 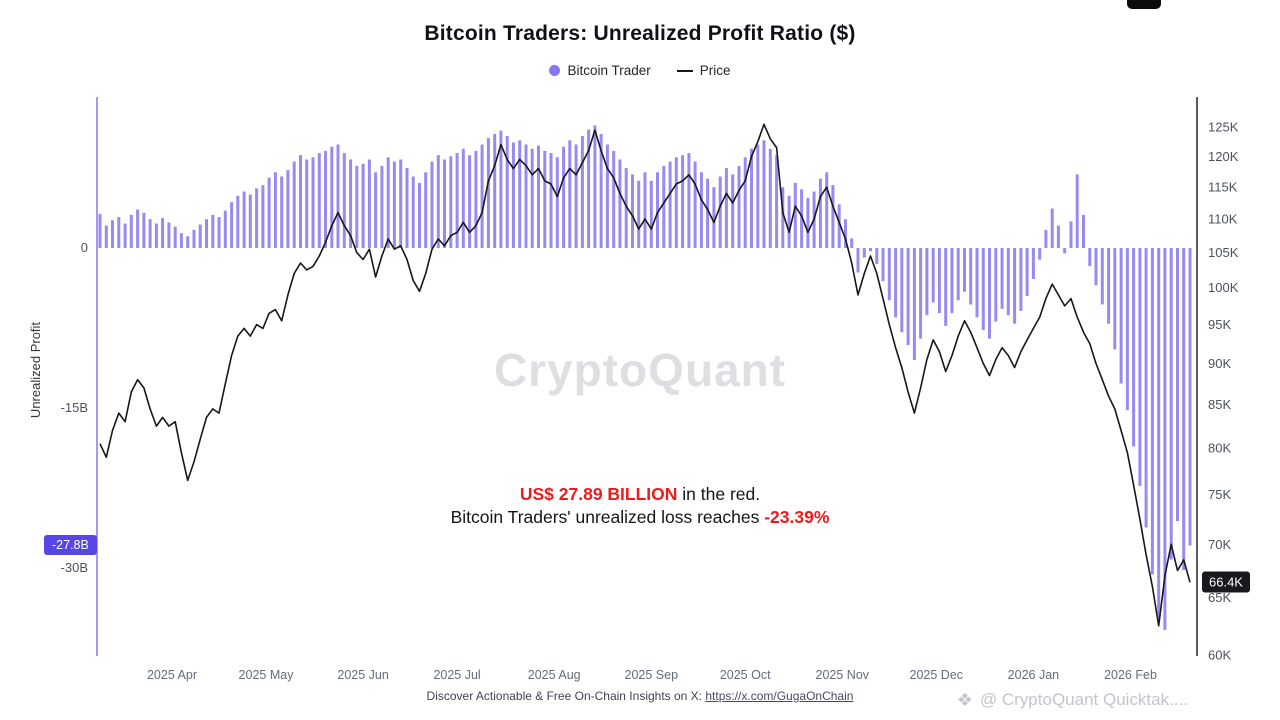 What do you see at coordinates (640, 70) in the screenshot?
I see `legend: Bitcoin Trader Price` at bounding box center [640, 70].